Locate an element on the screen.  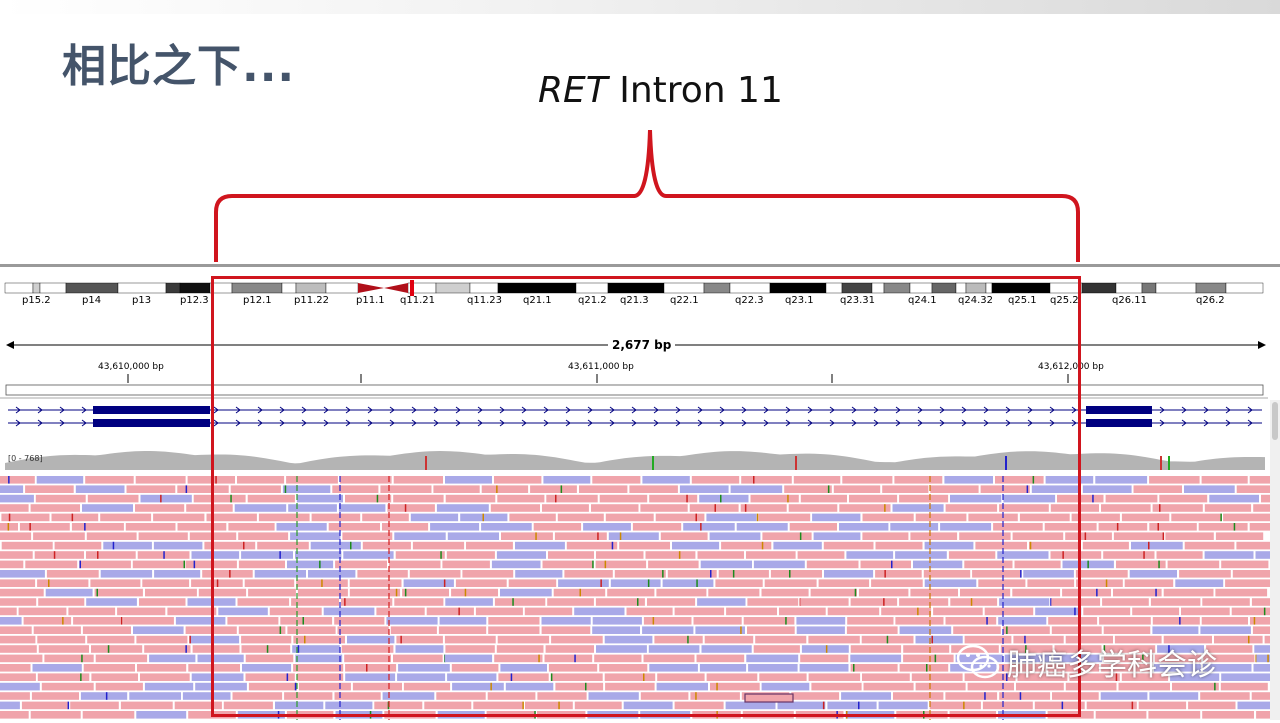
cytoband-label: q22.1 is located at coordinates (684, 300).